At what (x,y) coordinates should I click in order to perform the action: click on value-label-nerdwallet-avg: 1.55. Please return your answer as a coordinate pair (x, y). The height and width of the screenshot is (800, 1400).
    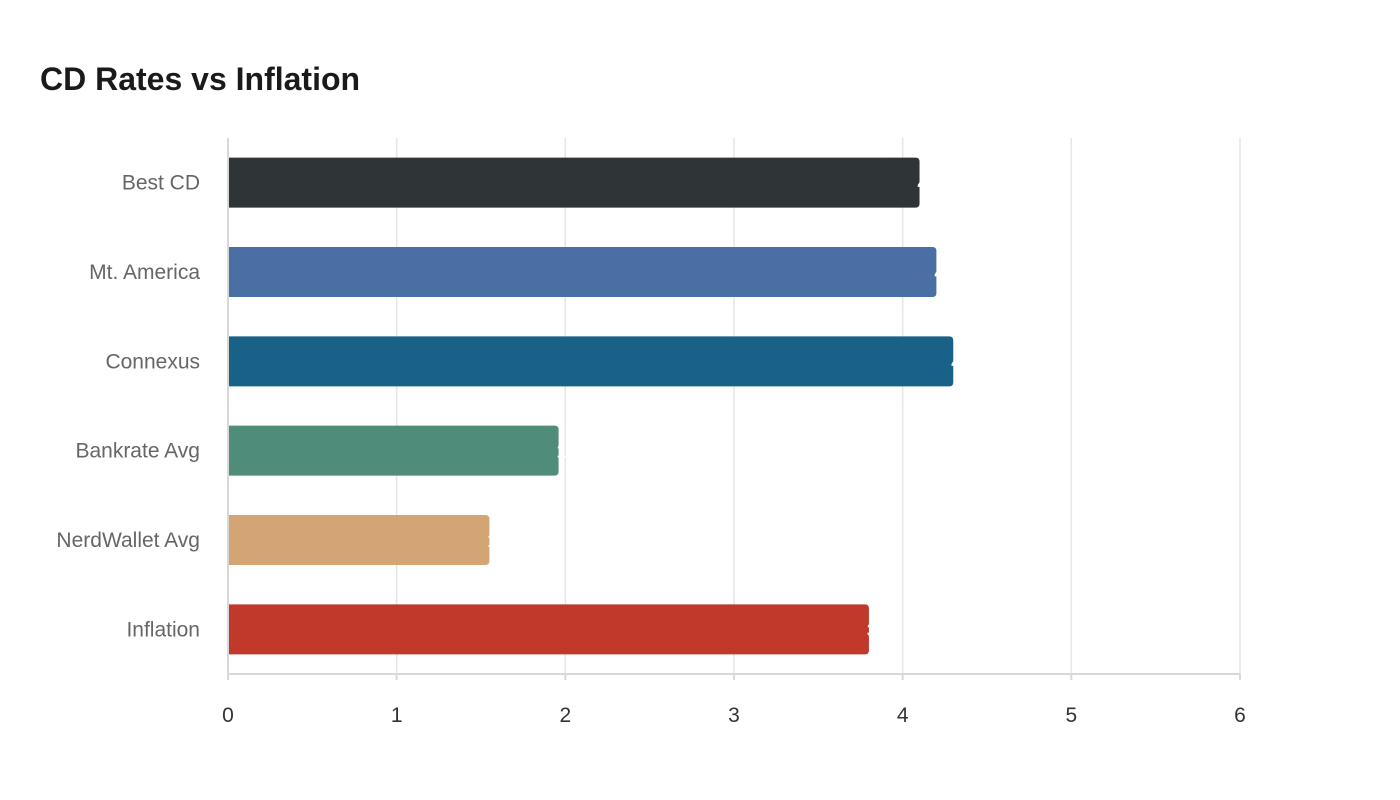
    Looking at the image, I should click on (504, 541).